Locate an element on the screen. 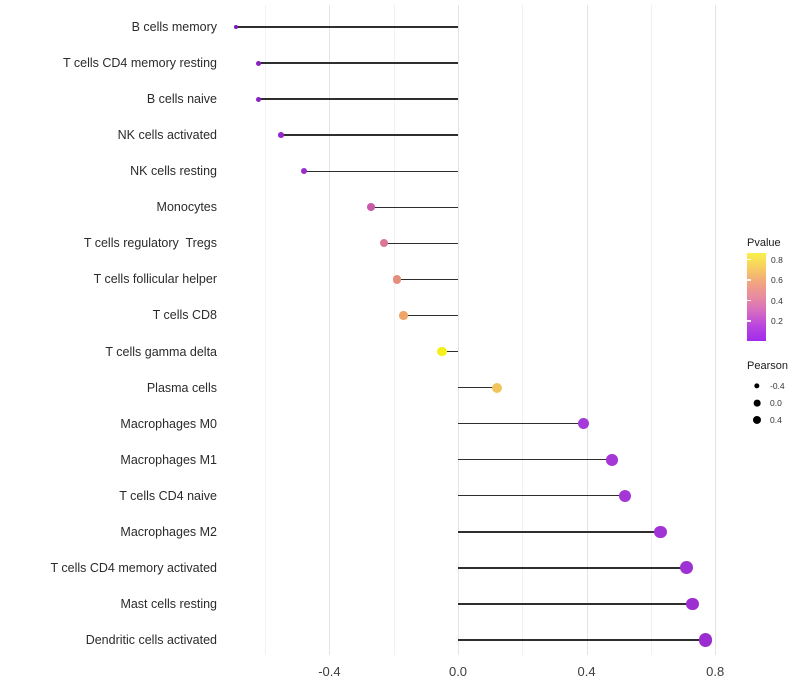 The height and width of the screenshot is (700, 800). pearson-legend-label: -0.4 is located at coordinates (777, 386).